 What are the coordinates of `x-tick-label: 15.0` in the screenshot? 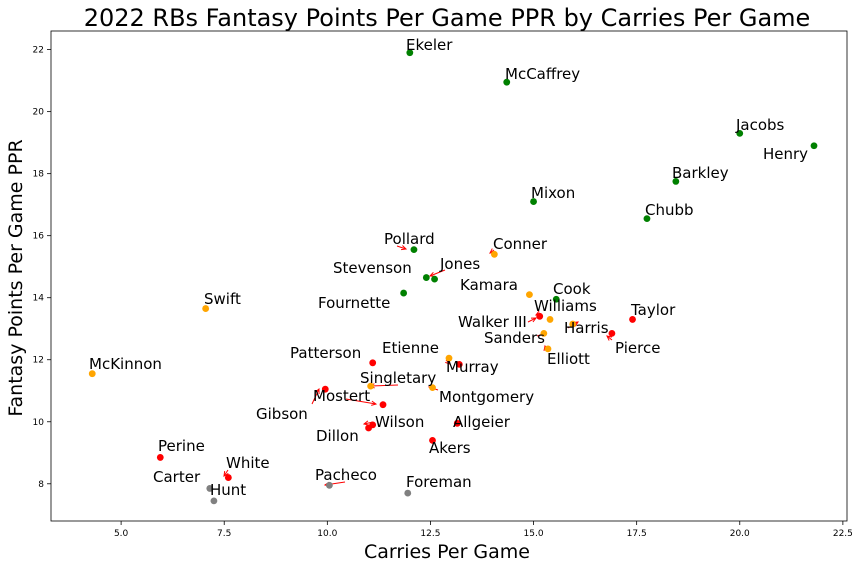 It's located at (534, 534).